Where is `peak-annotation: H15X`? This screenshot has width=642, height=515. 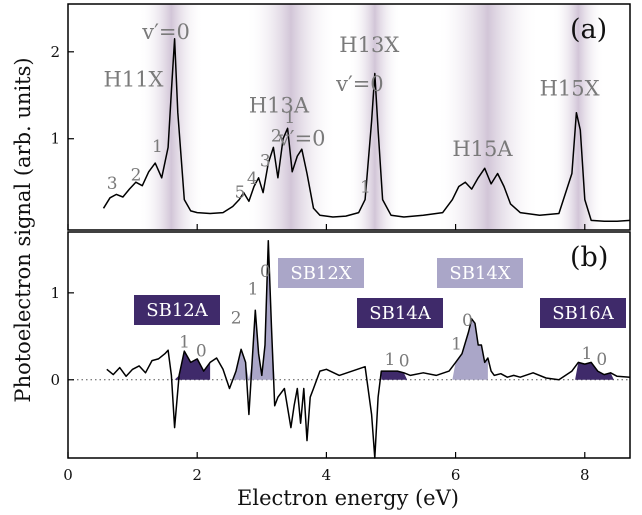
peak-annotation: H15X is located at coordinates (570, 88).